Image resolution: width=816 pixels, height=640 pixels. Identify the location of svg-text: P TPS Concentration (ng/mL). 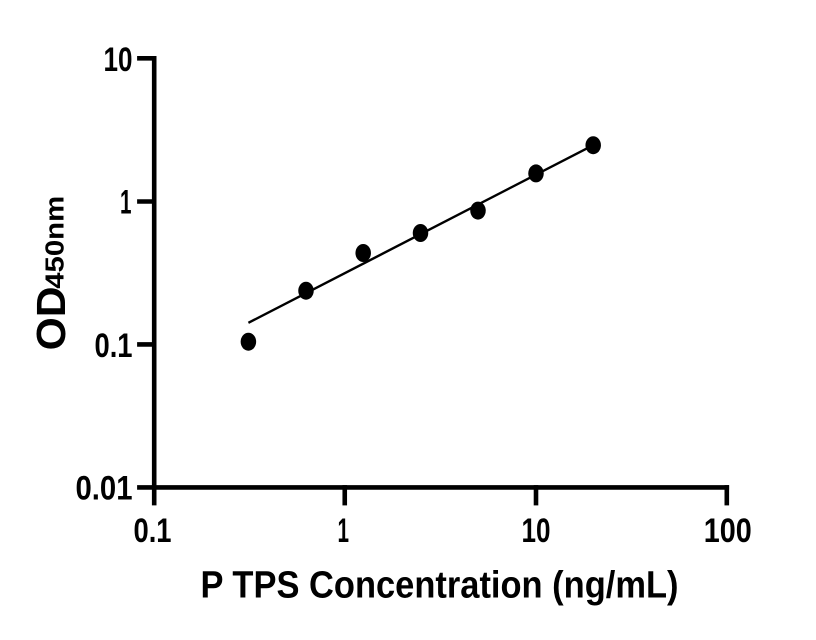
(440, 585).